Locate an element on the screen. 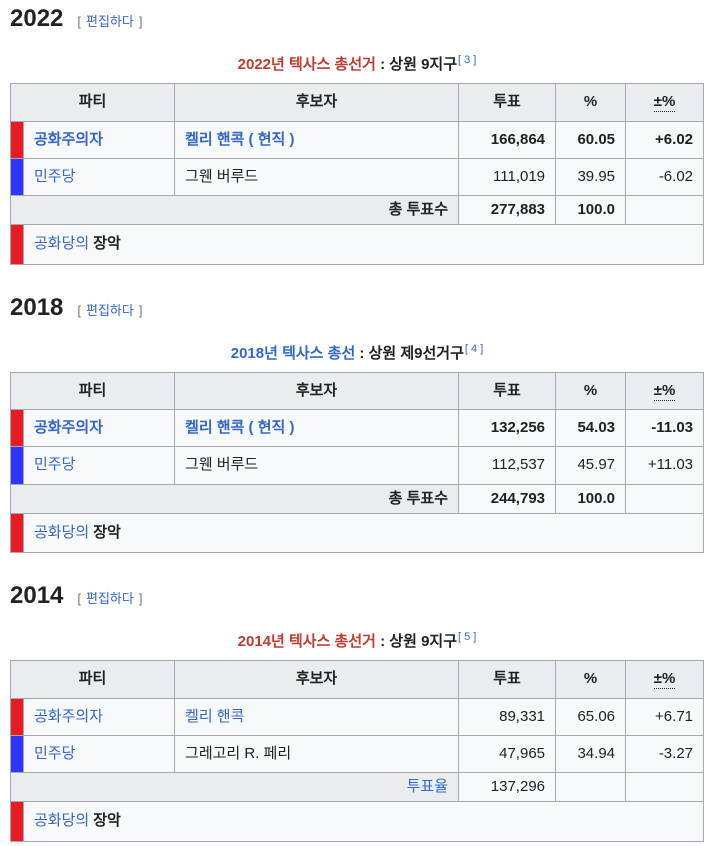 The width and height of the screenshot is (713, 846). election-year-link: 2018년 텍사스 총선 is located at coordinates (293, 353).